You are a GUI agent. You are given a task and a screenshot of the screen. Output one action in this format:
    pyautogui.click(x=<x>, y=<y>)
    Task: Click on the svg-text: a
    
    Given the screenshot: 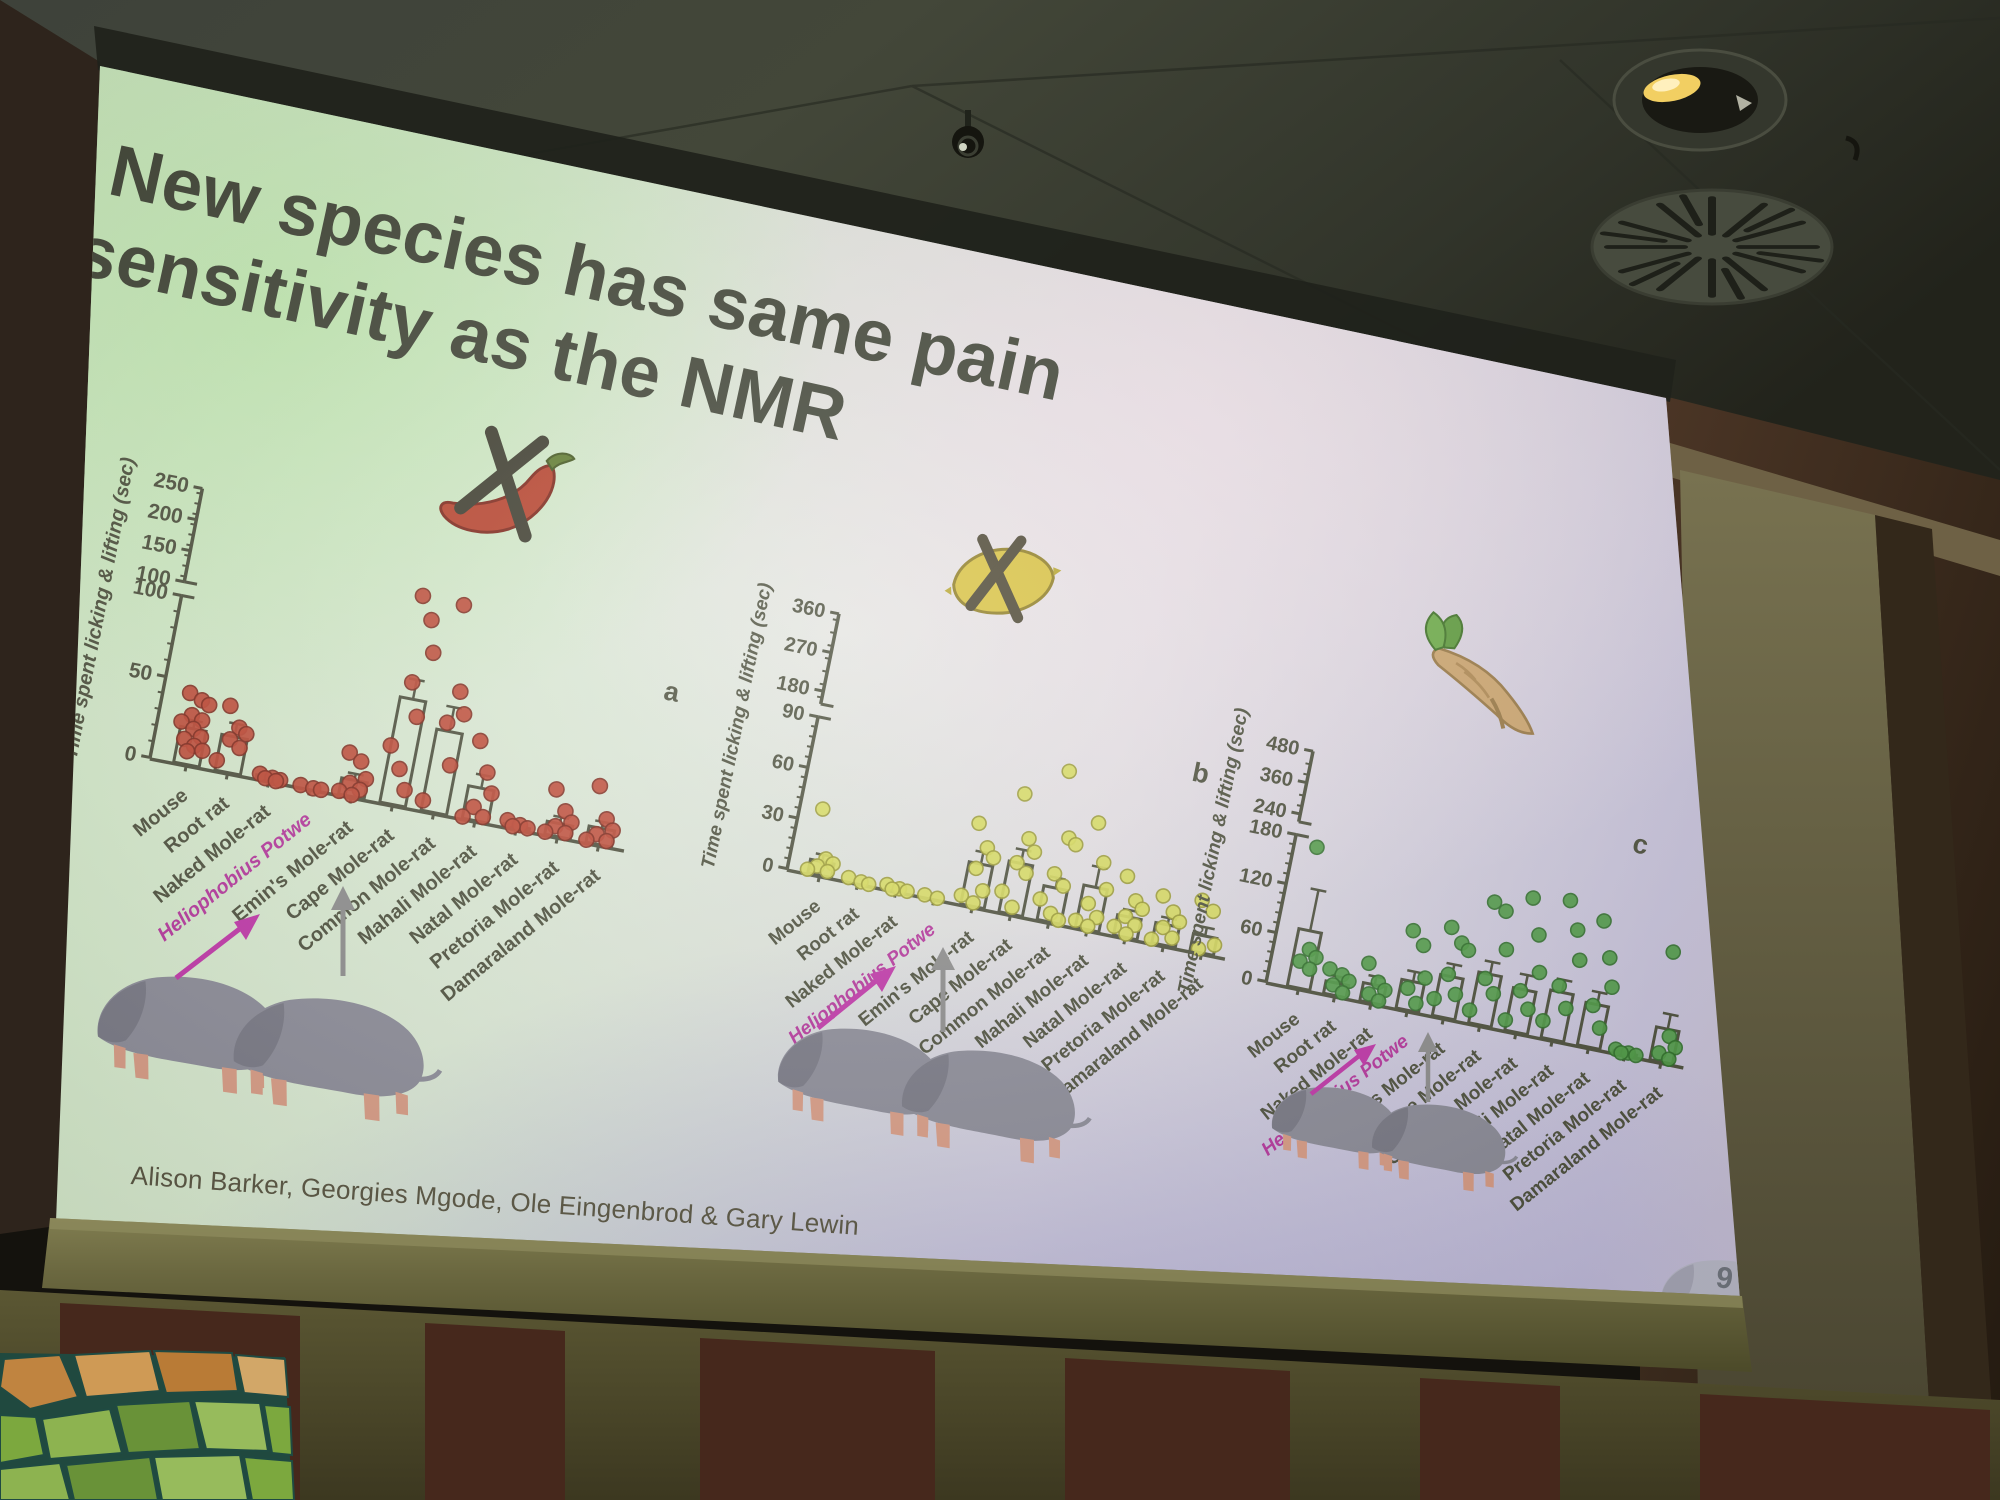 What is the action you would take?
    pyautogui.click(x=671, y=692)
    